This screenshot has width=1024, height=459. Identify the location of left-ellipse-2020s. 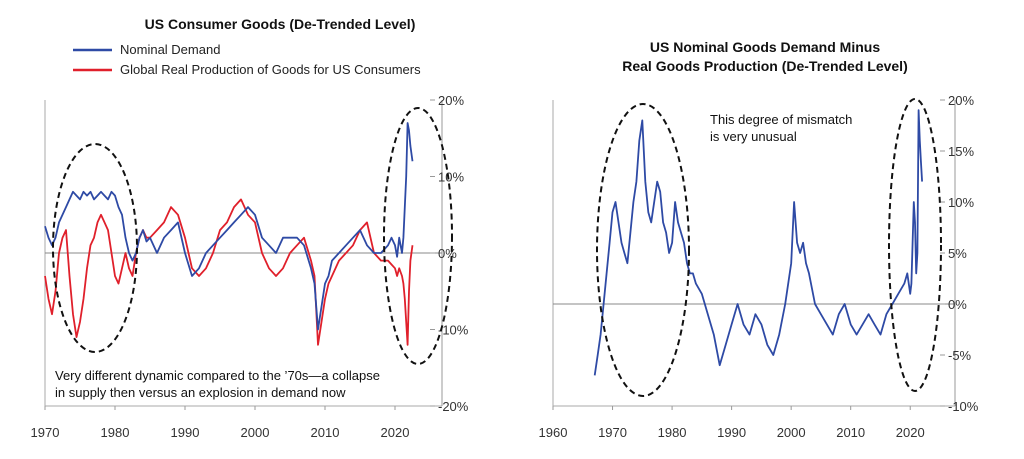
(418, 236).